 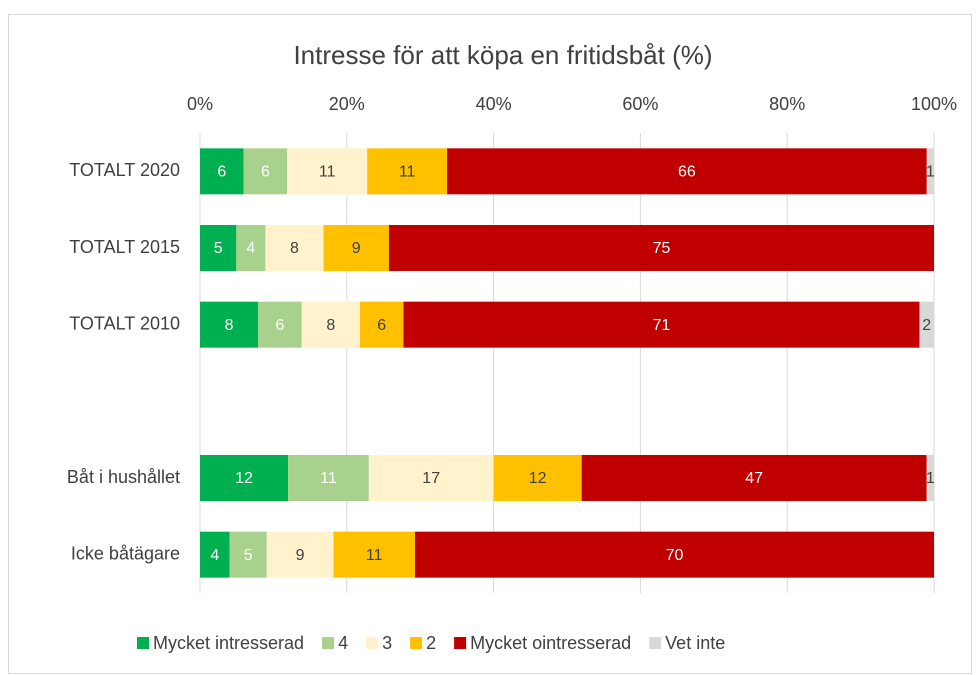 I want to click on y-tick-label: Båt i hushållet, so click(x=123, y=477).